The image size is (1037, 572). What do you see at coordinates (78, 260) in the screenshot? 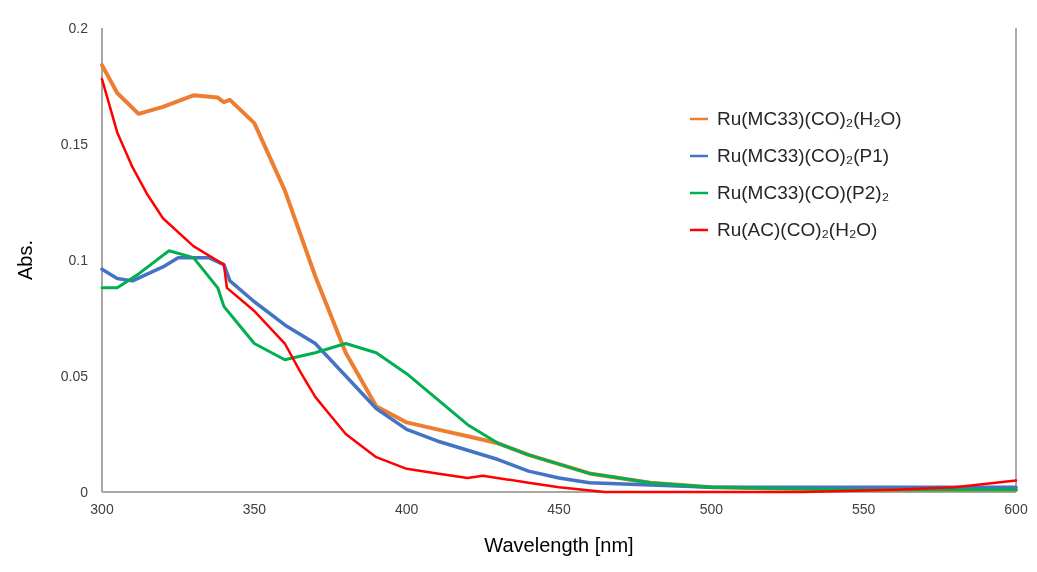
I see `y-tick-label: 0.1` at bounding box center [78, 260].